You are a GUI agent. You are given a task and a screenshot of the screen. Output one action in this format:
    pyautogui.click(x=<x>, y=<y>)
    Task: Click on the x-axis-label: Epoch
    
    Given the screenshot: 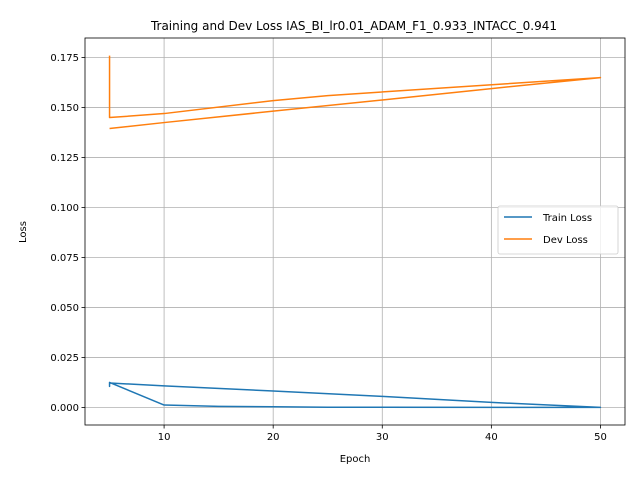 What is the action you would take?
    pyautogui.click(x=355, y=459)
    